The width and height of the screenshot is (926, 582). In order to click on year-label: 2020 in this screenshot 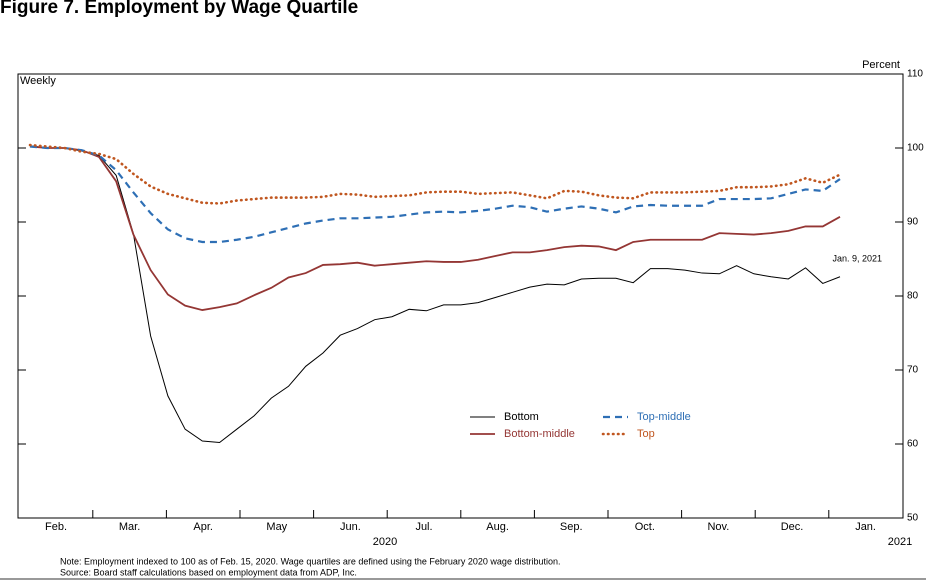, I will do `click(385, 542)`.